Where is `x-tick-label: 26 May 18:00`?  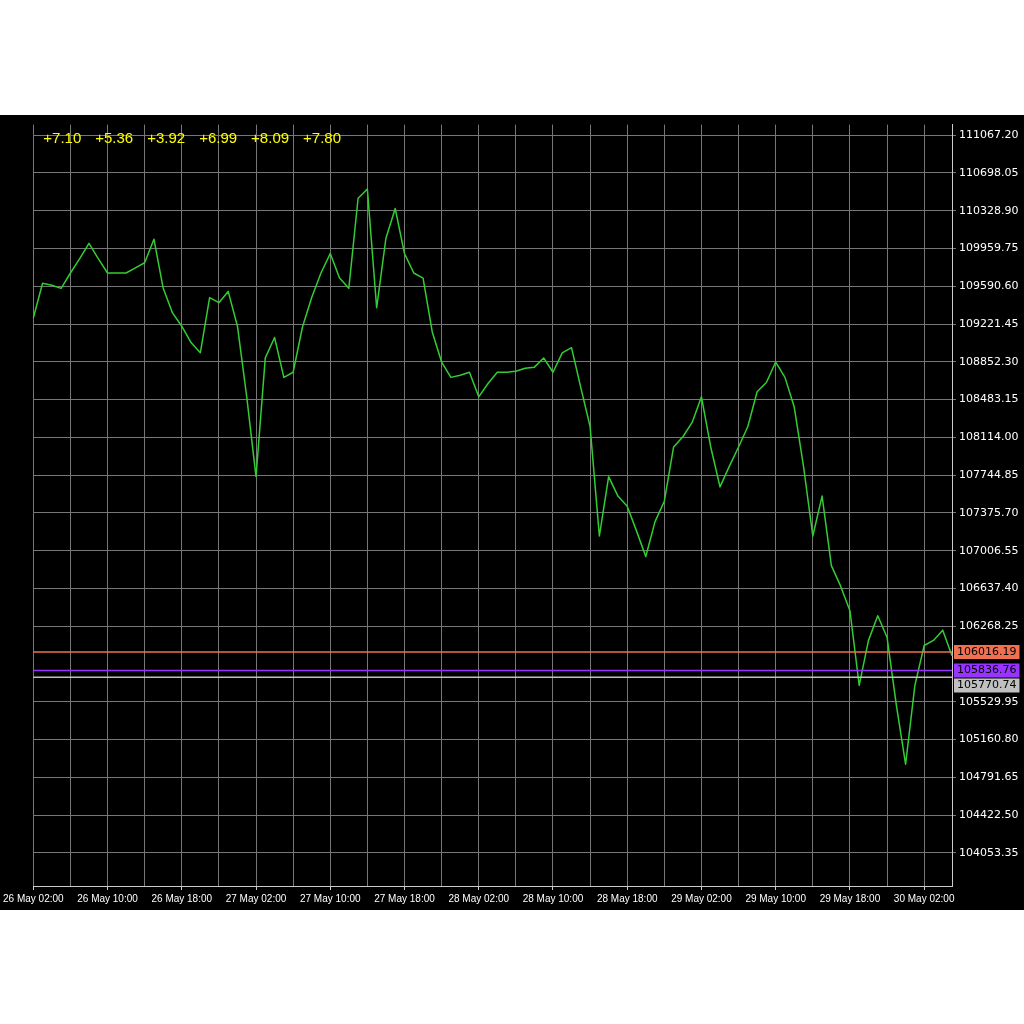 x-tick-label: 26 May 18:00 is located at coordinates (182, 898).